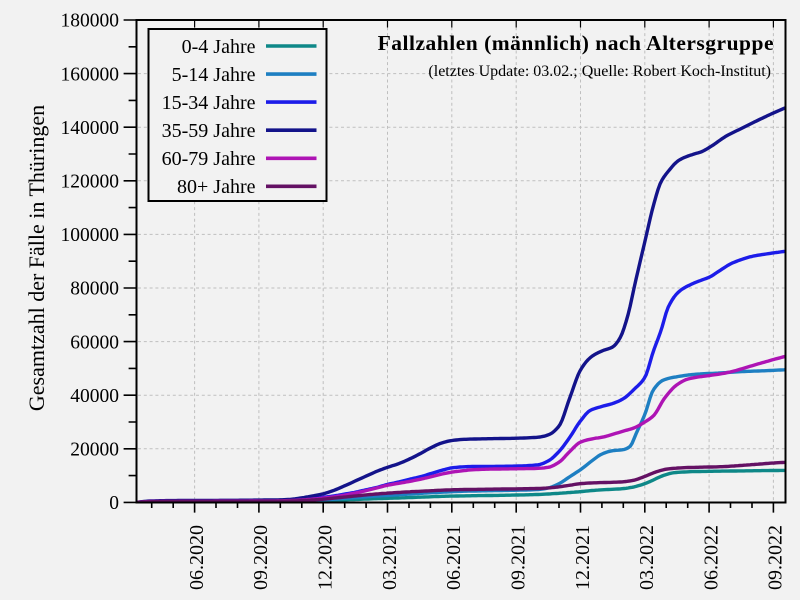 The image size is (800, 600). I want to click on svg-text: 12.2021, so click(583, 557).